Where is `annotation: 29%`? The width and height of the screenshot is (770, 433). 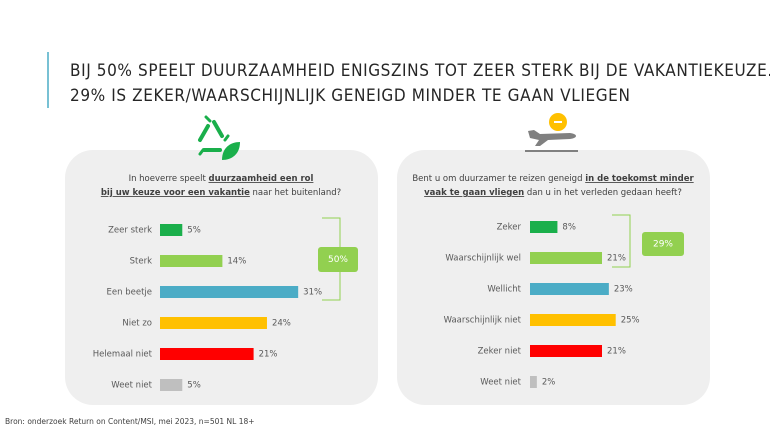
annotation: 29% is located at coordinates (663, 245).